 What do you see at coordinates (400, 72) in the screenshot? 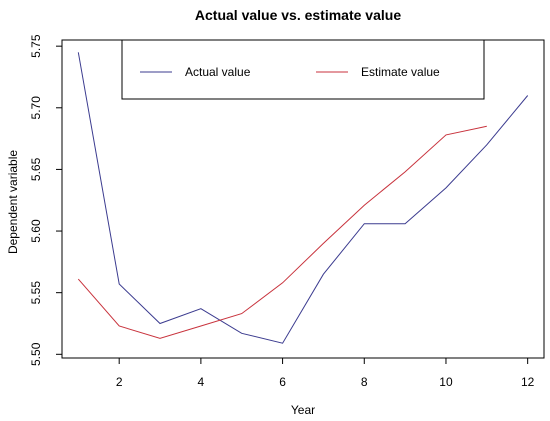
I see `legend-label-estimate-value: Estimate value` at bounding box center [400, 72].